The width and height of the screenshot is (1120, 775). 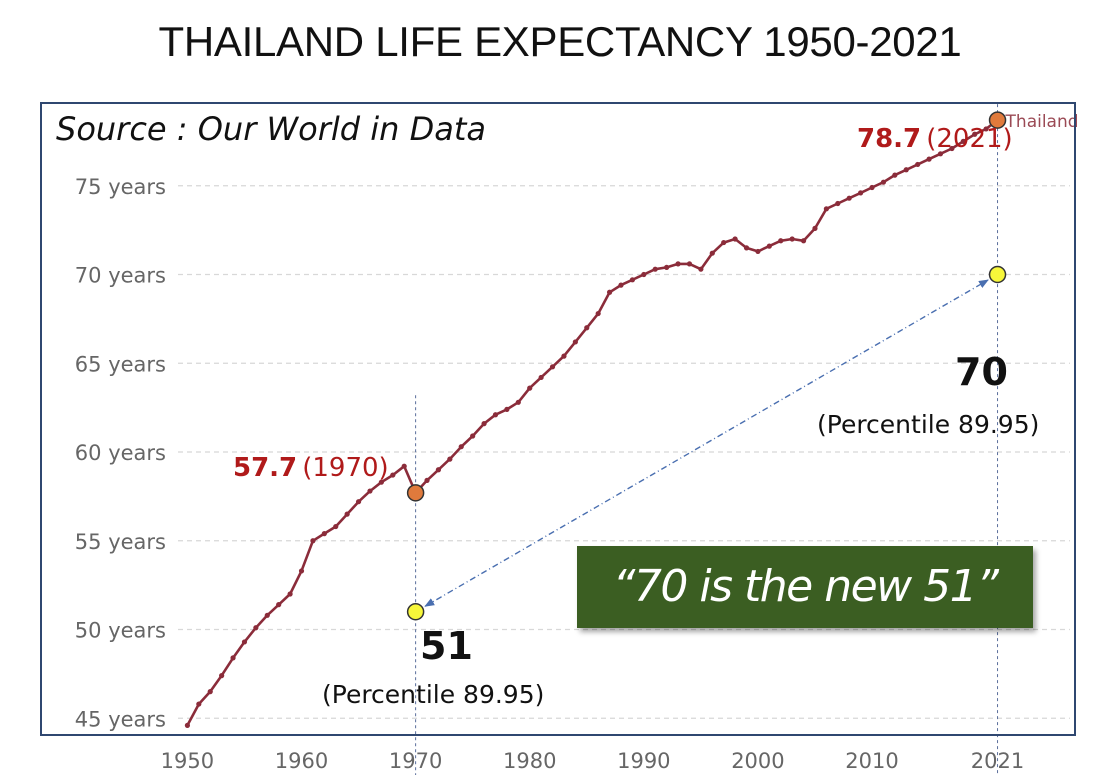 I want to click on annotation-new-value: 70, so click(x=981, y=372).